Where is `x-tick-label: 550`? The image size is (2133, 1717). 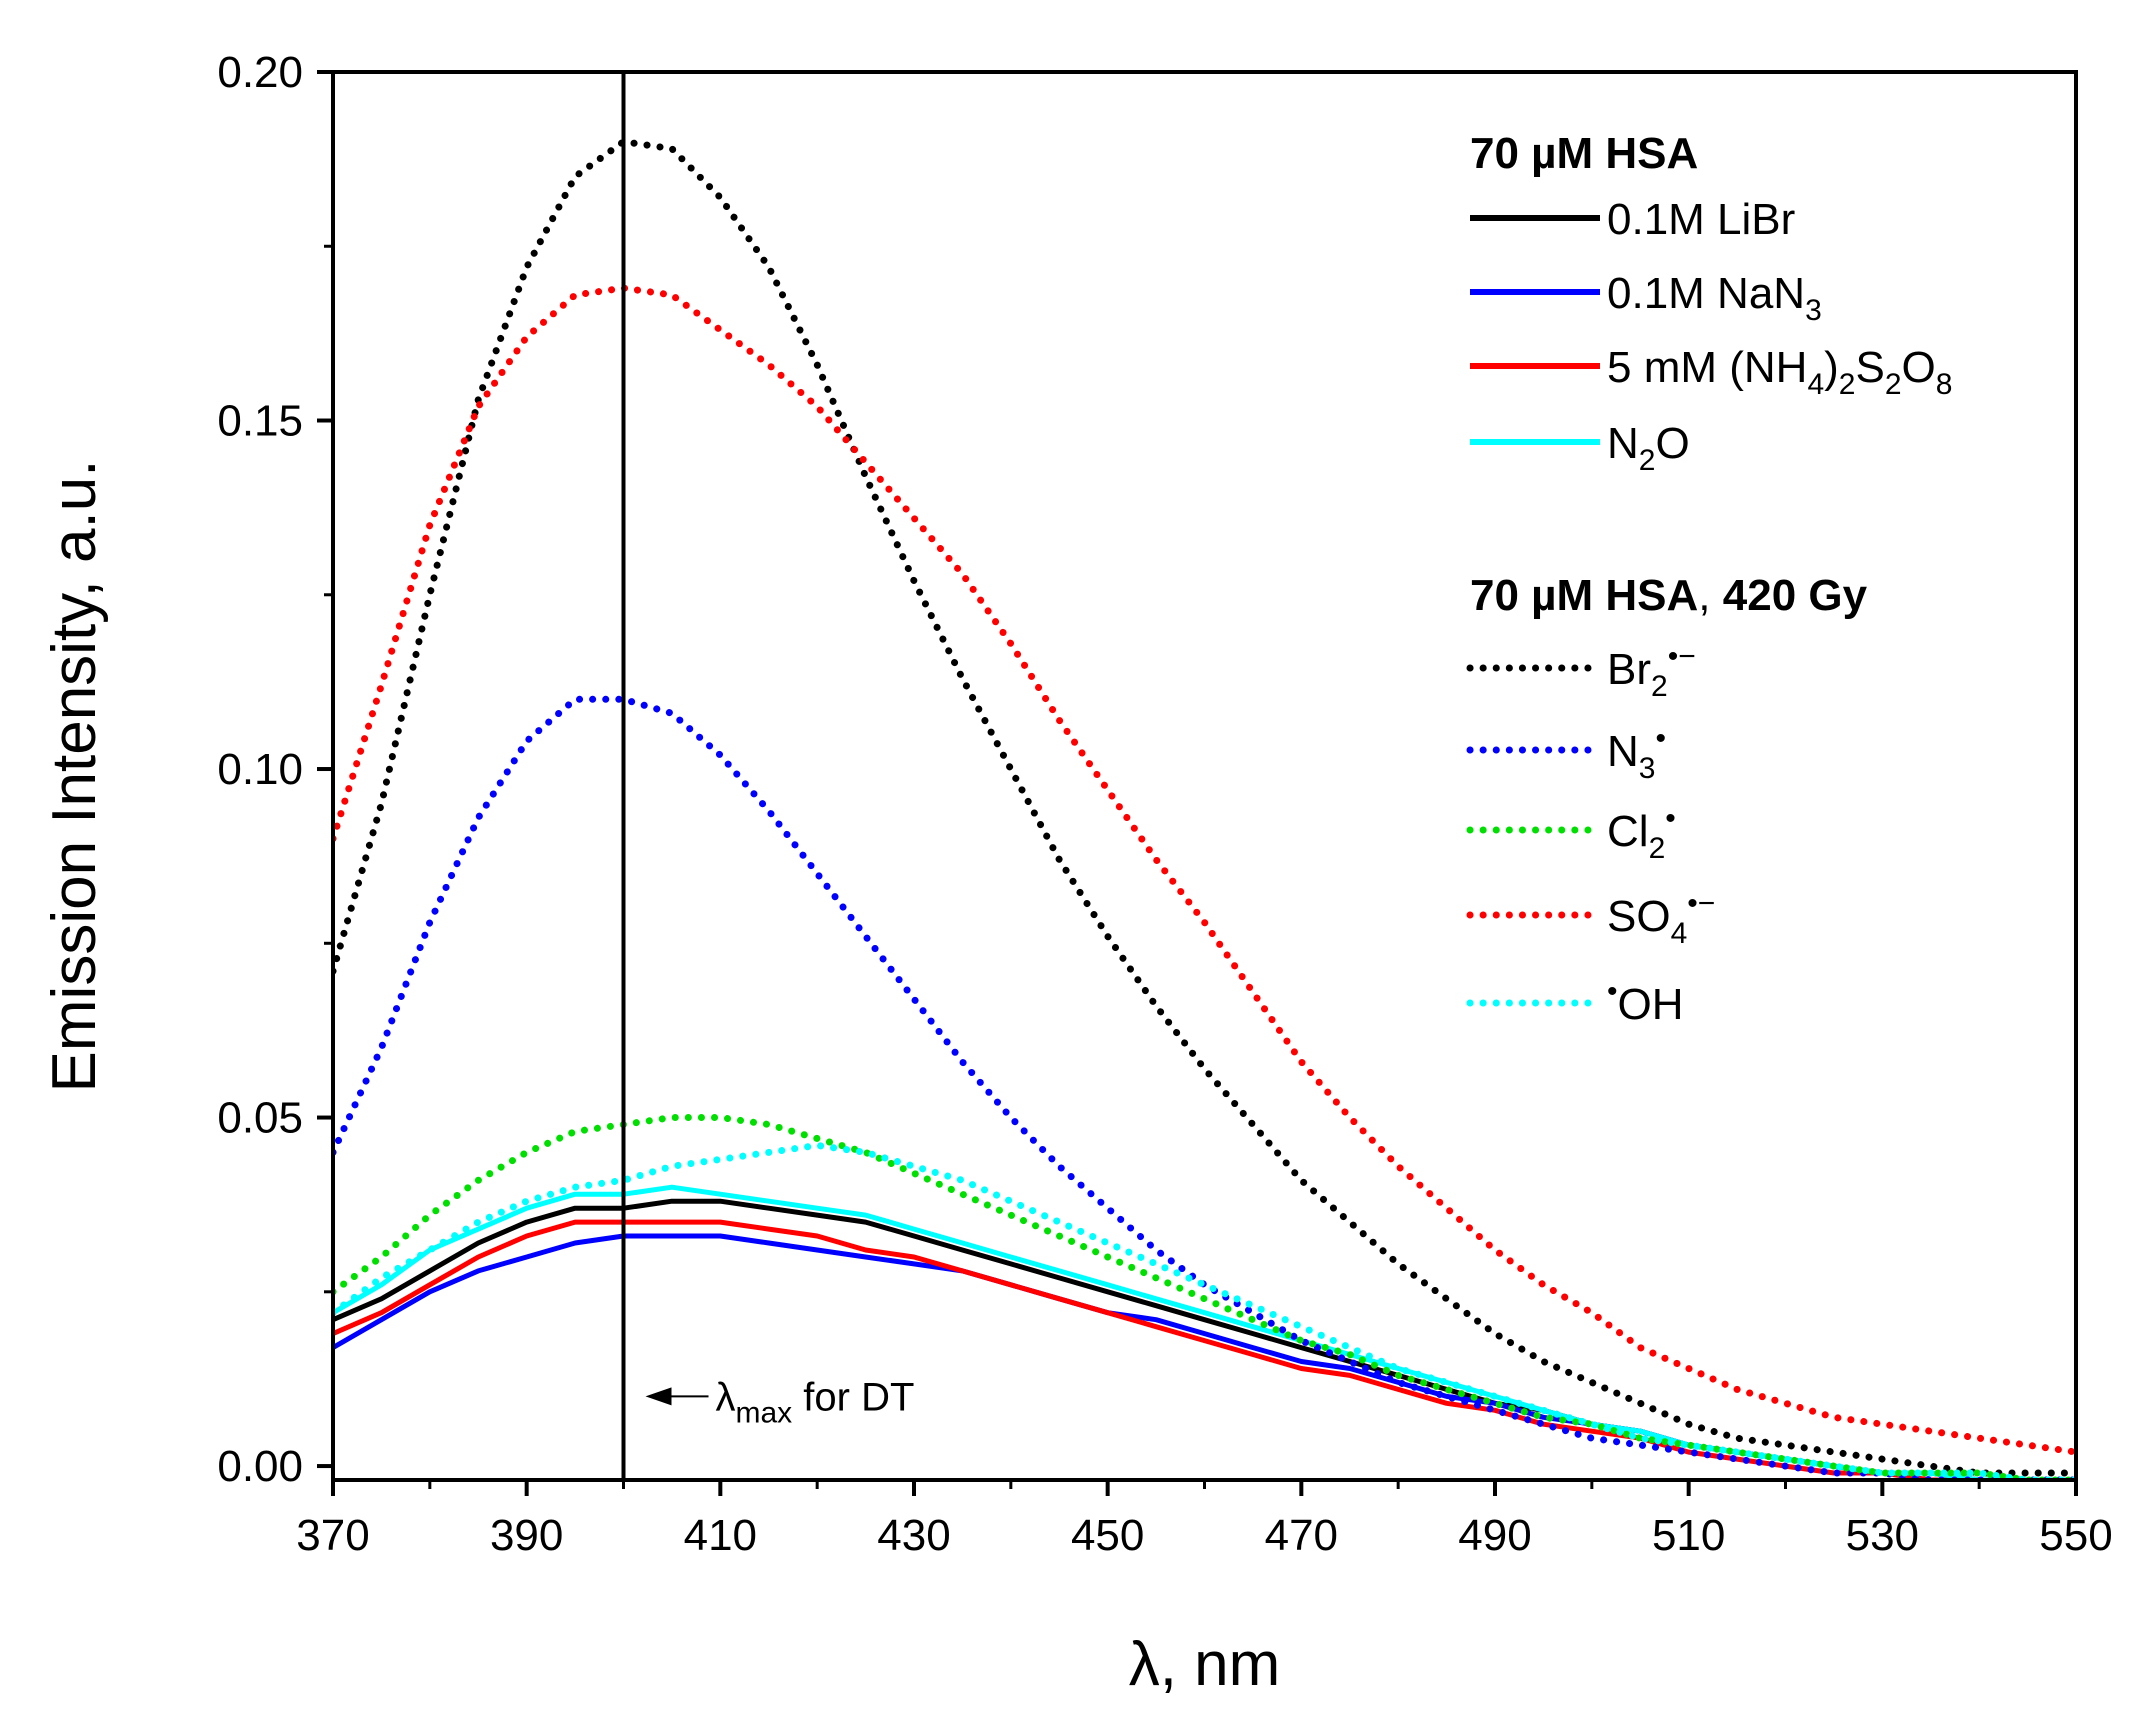
x-tick-label: 550 is located at coordinates (2075, 1535).